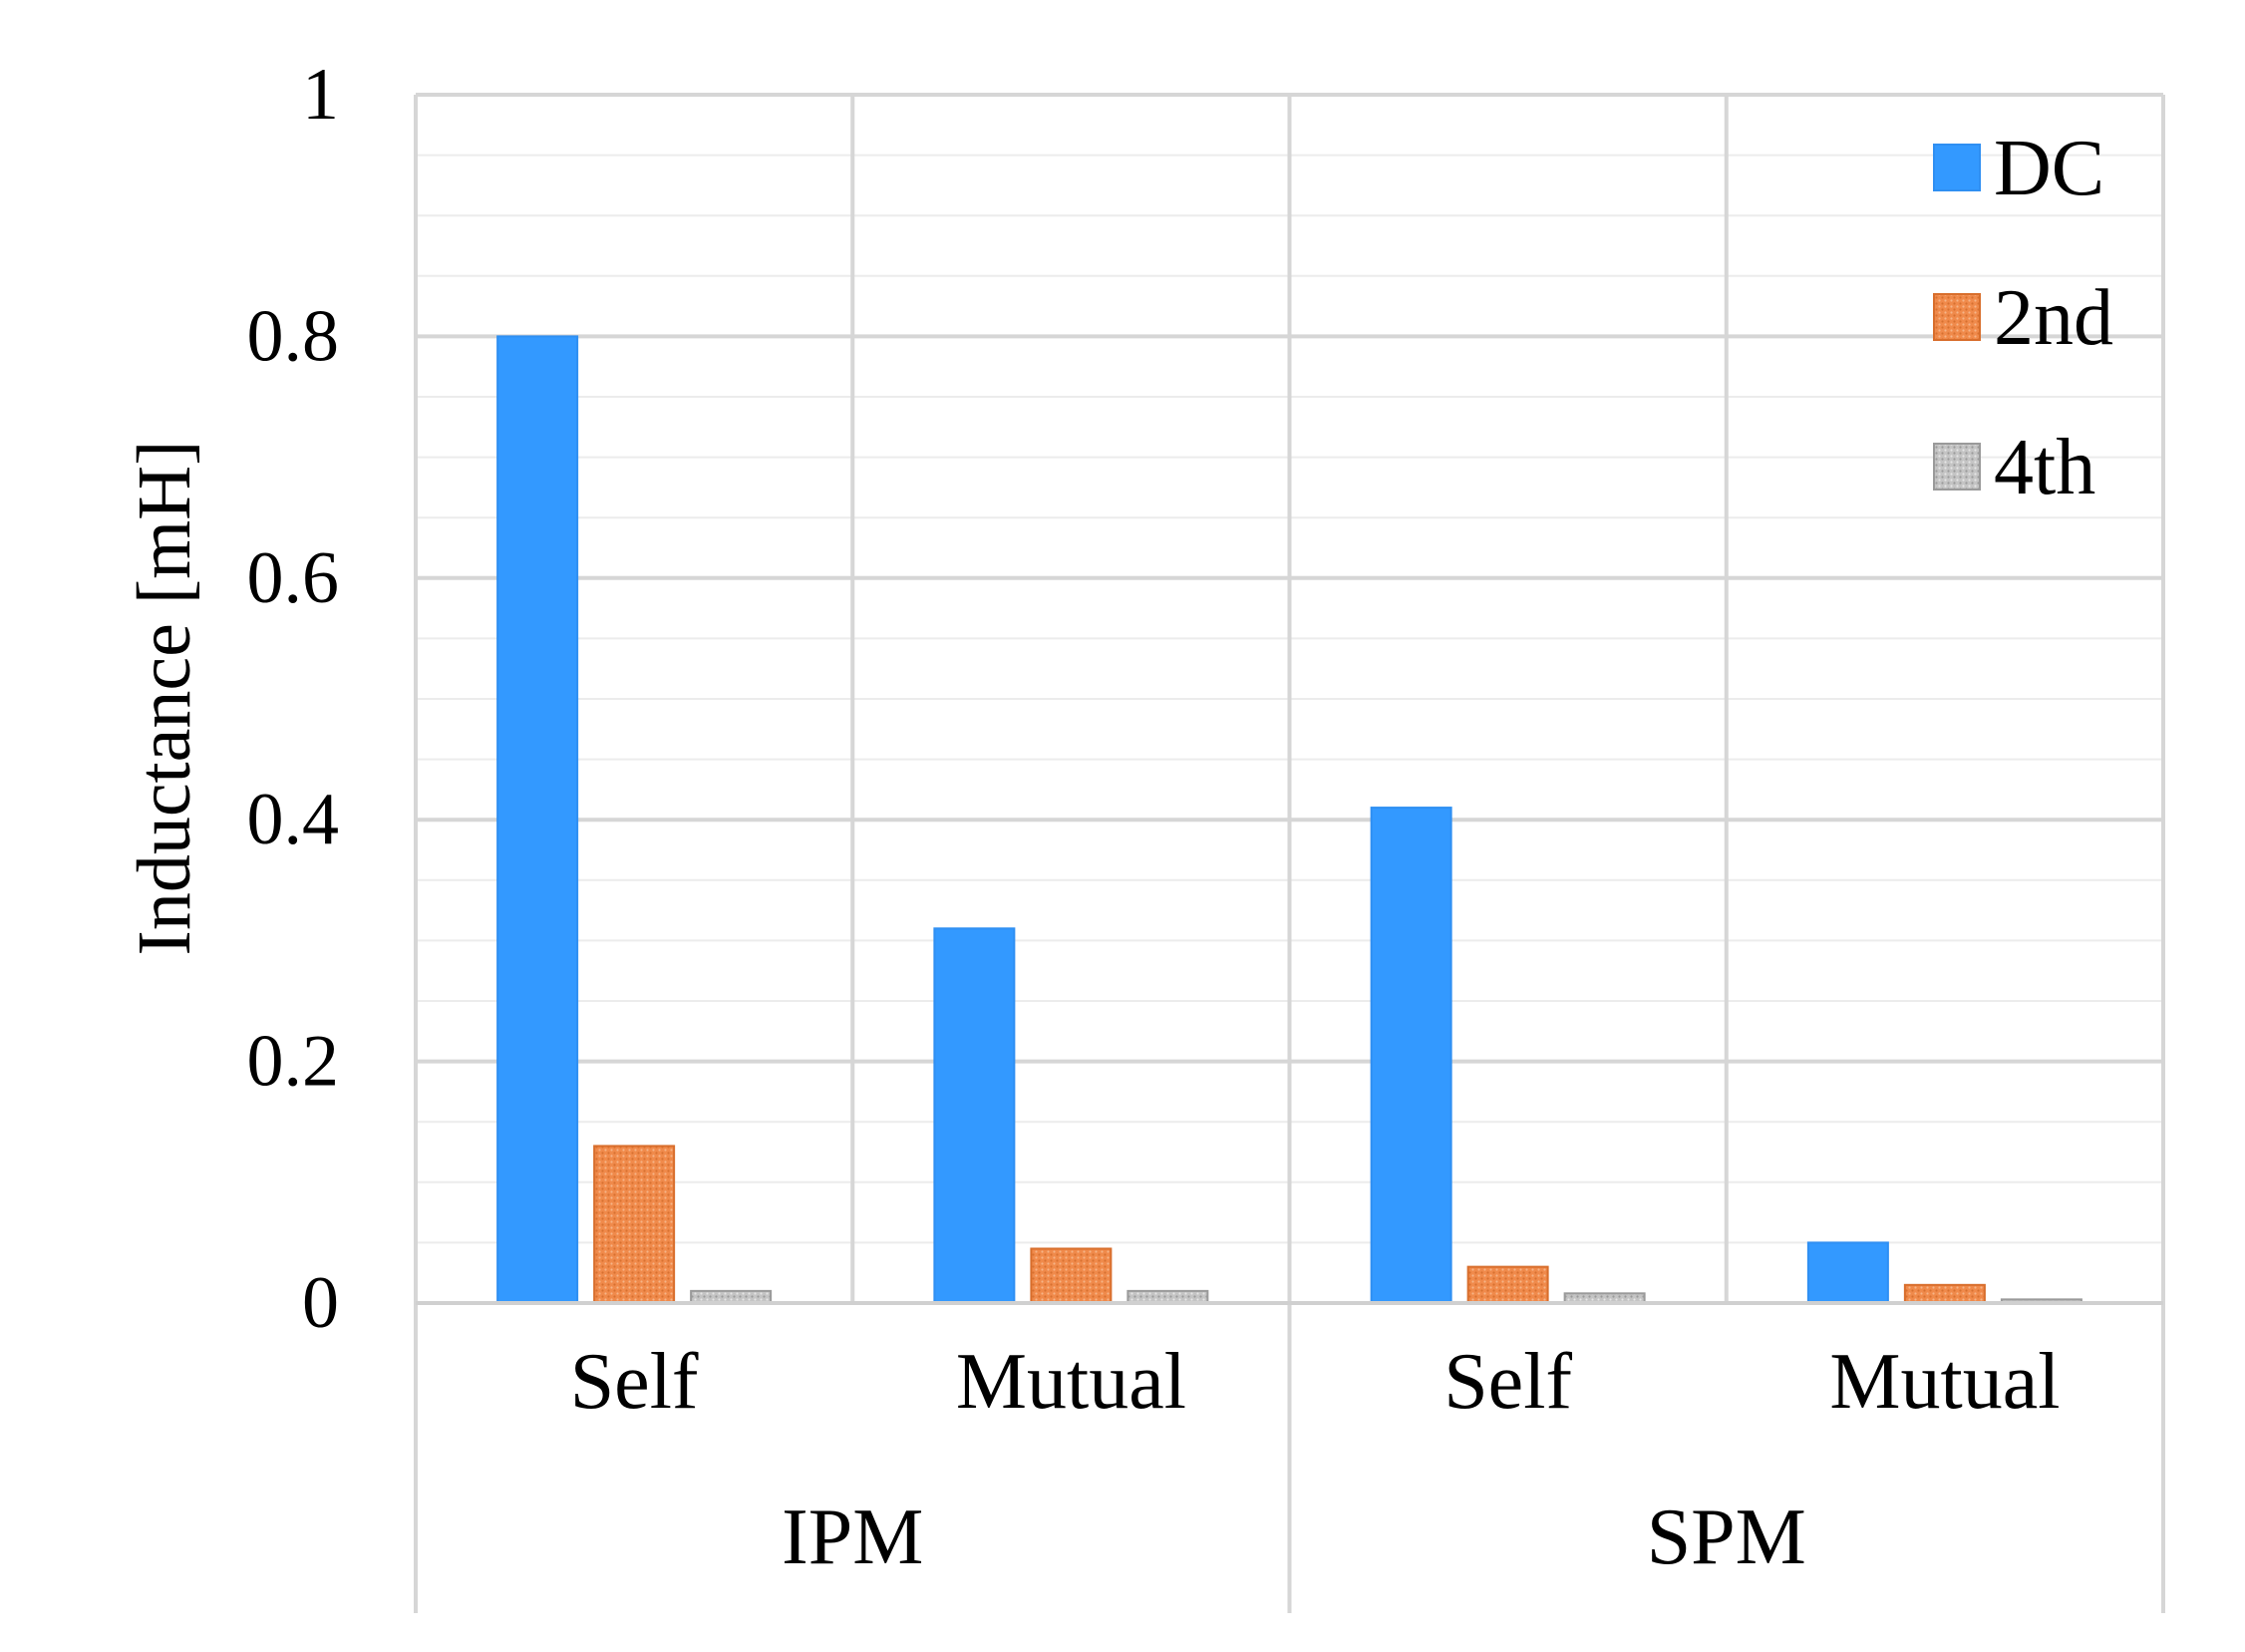  I want to click on y-tick-label: 0, so click(320, 1303).